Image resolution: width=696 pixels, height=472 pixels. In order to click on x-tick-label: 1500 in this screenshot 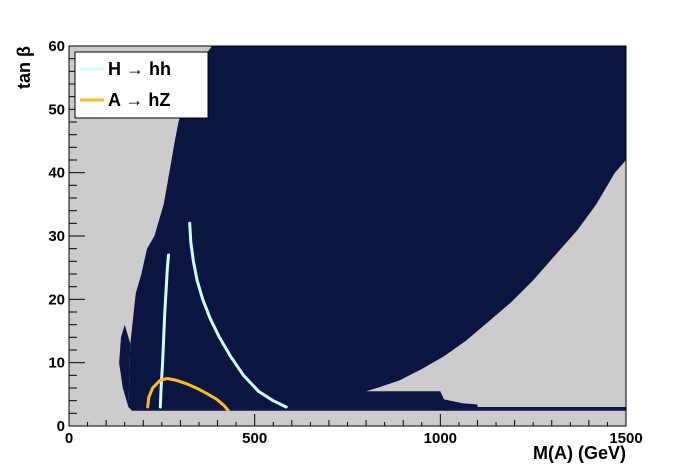, I will do `click(625, 438)`.